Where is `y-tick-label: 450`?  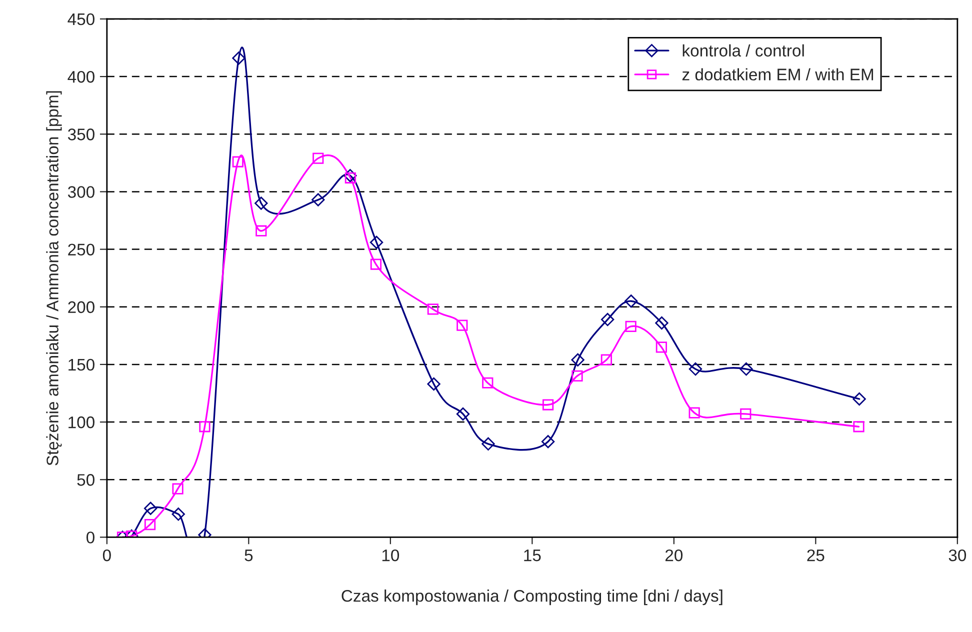
y-tick-label: 450 is located at coordinates (81, 19).